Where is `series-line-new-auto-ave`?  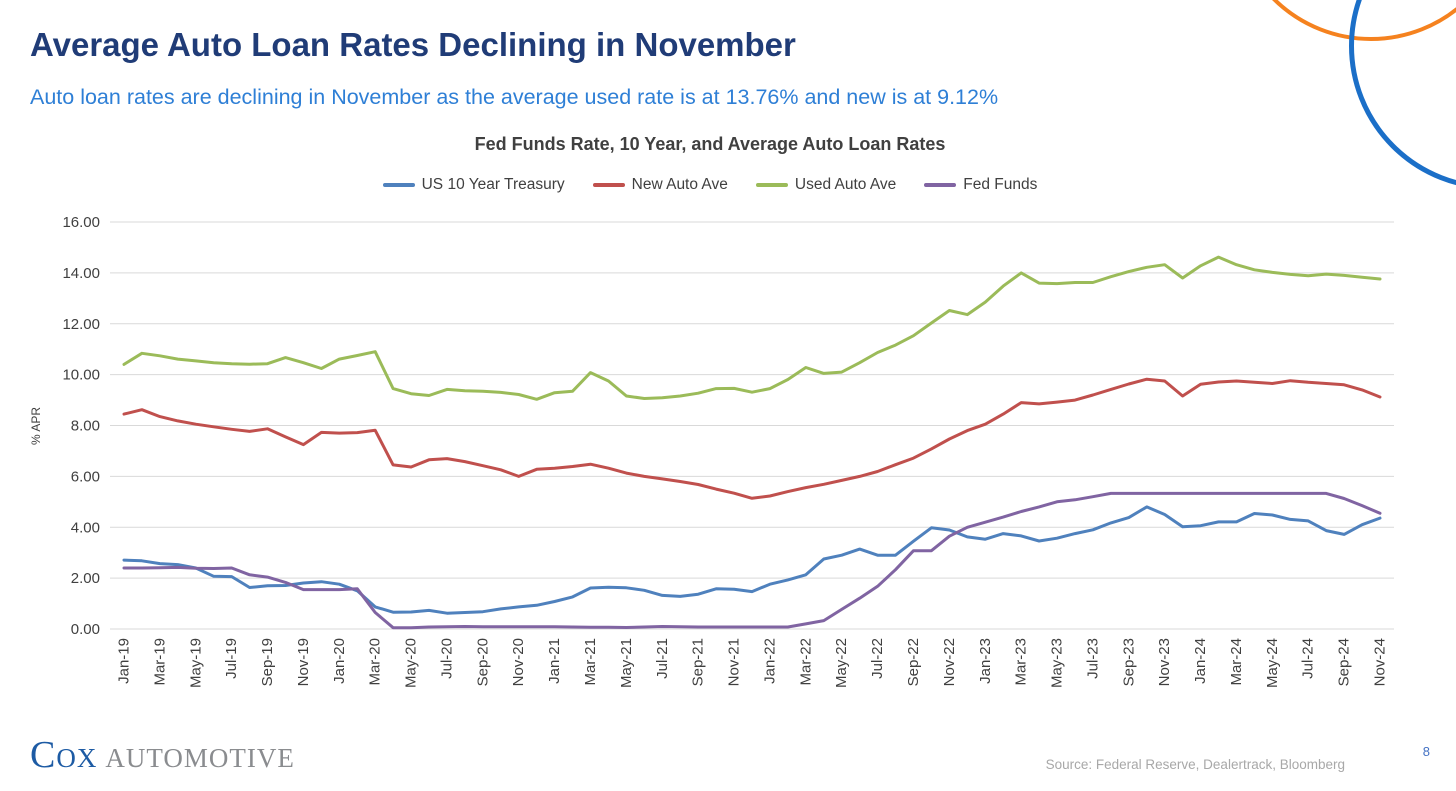 series-line-new-auto-ave is located at coordinates (752, 438).